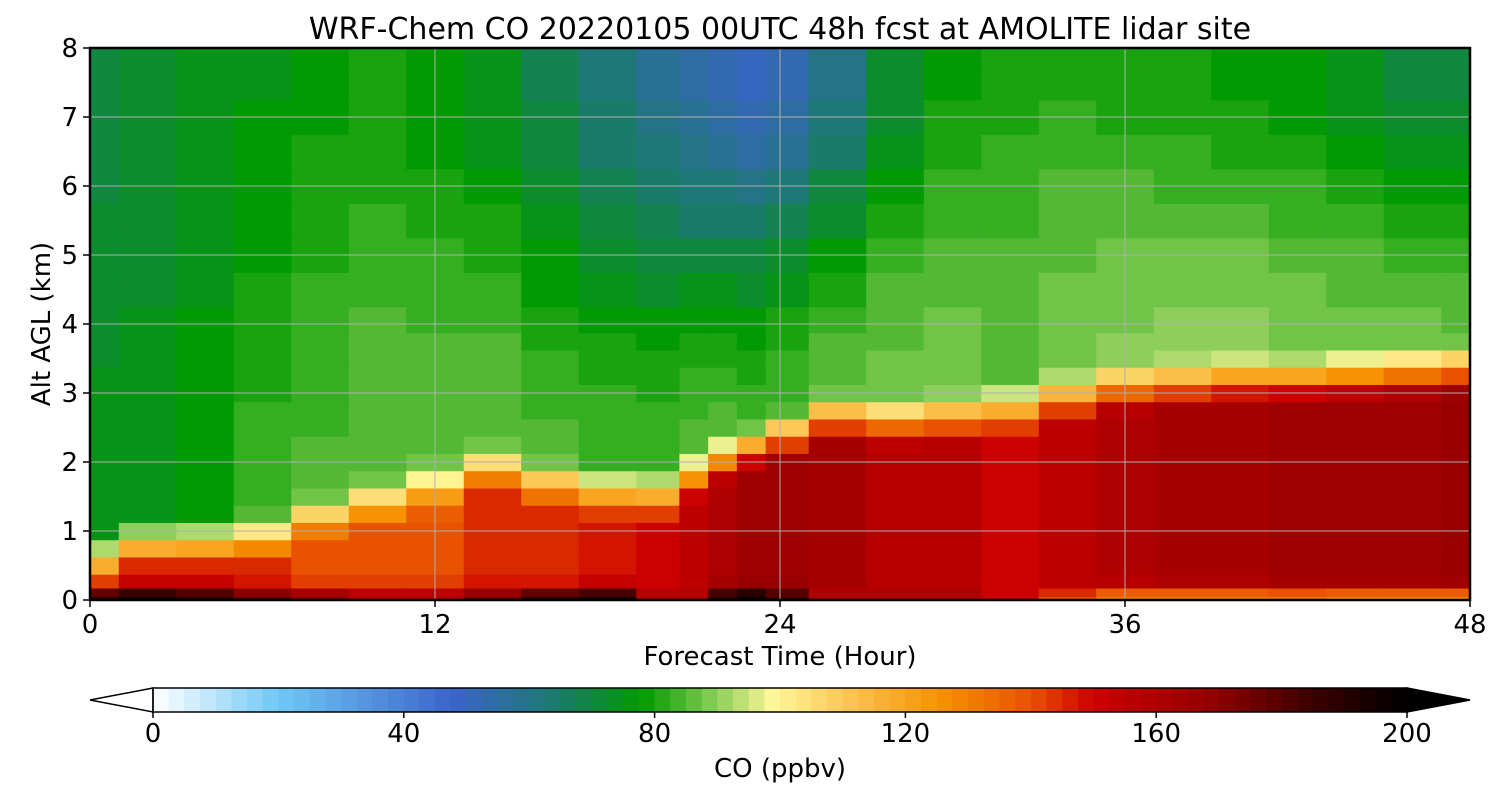 The width and height of the screenshot is (1500, 800). Describe the element at coordinates (1124, 625) in the screenshot. I see `x-tick-label: 36` at that location.